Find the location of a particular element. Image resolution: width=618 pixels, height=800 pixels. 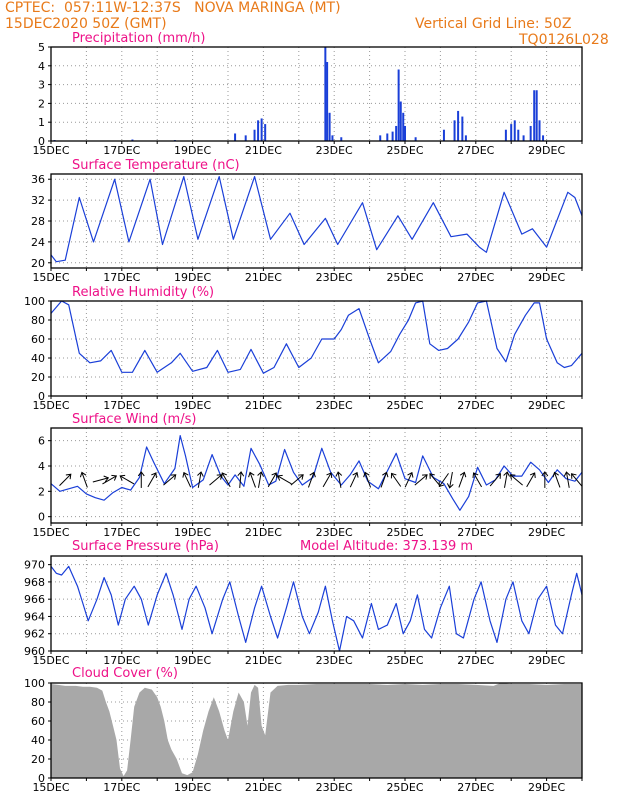

panel-title: Surface Temperature (nC) is located at coordinates (156, 165).